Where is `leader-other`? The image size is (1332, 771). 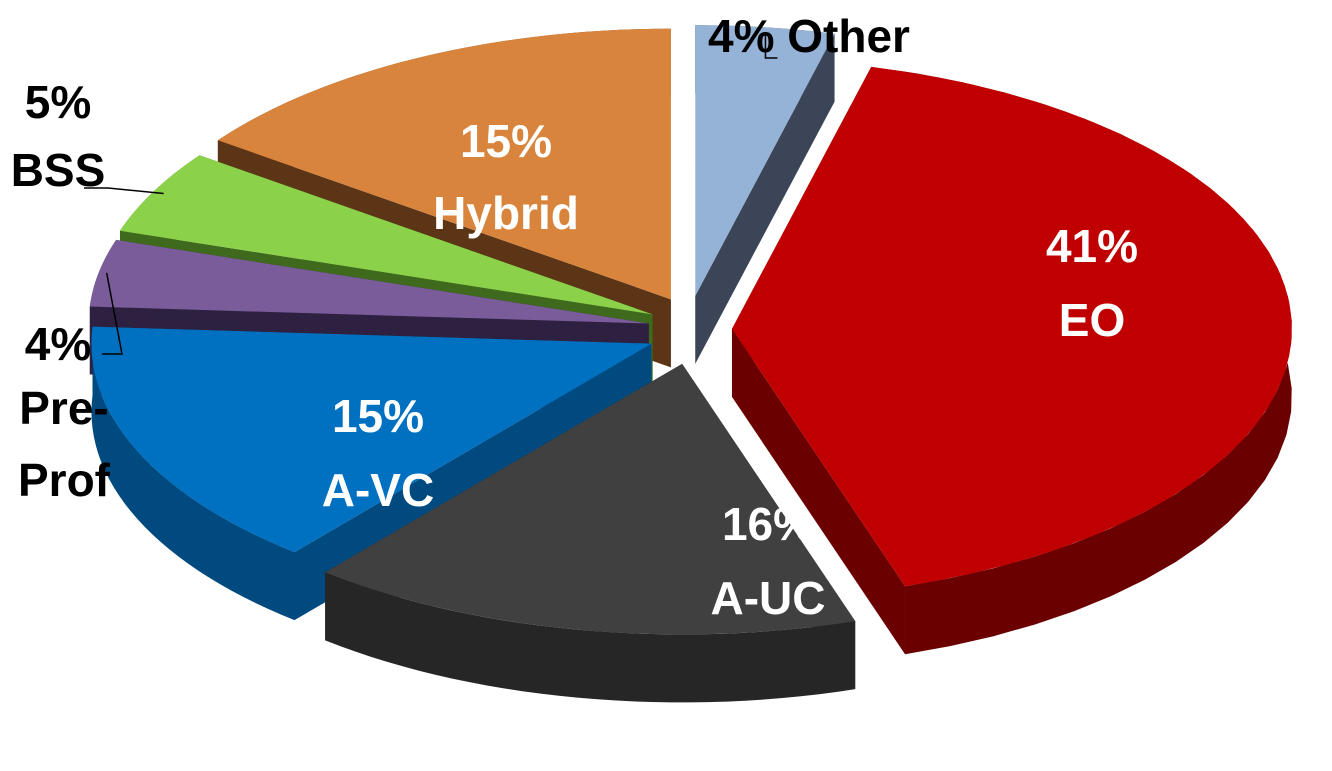
leader-other is located at coordinates (771, 46).